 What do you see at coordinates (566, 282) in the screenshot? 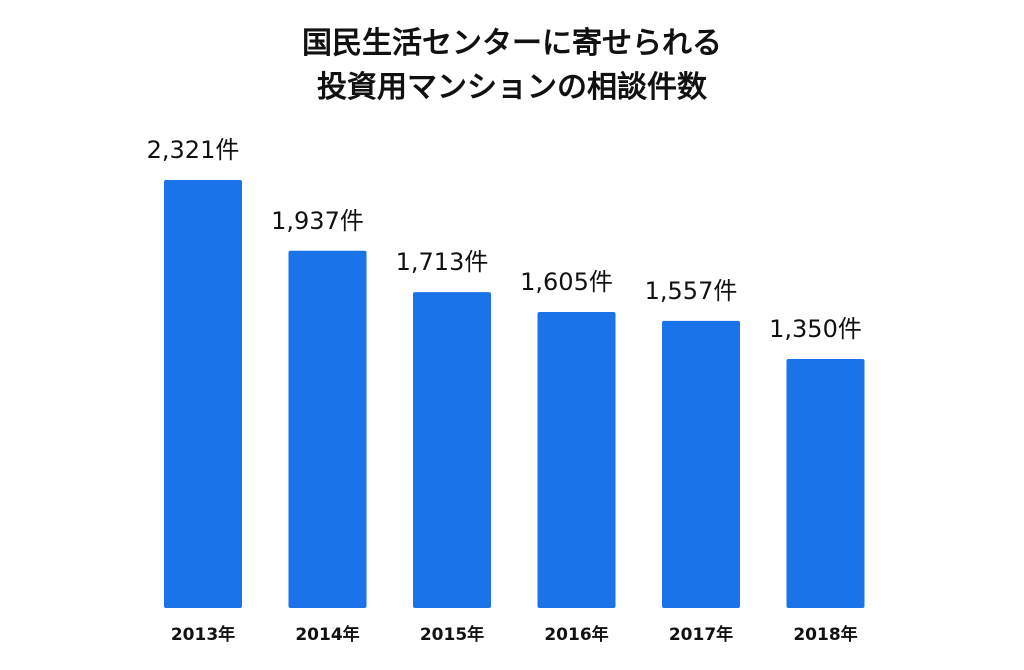
I see `value-label-3: 1,605件` at bounding box center [566, 282].